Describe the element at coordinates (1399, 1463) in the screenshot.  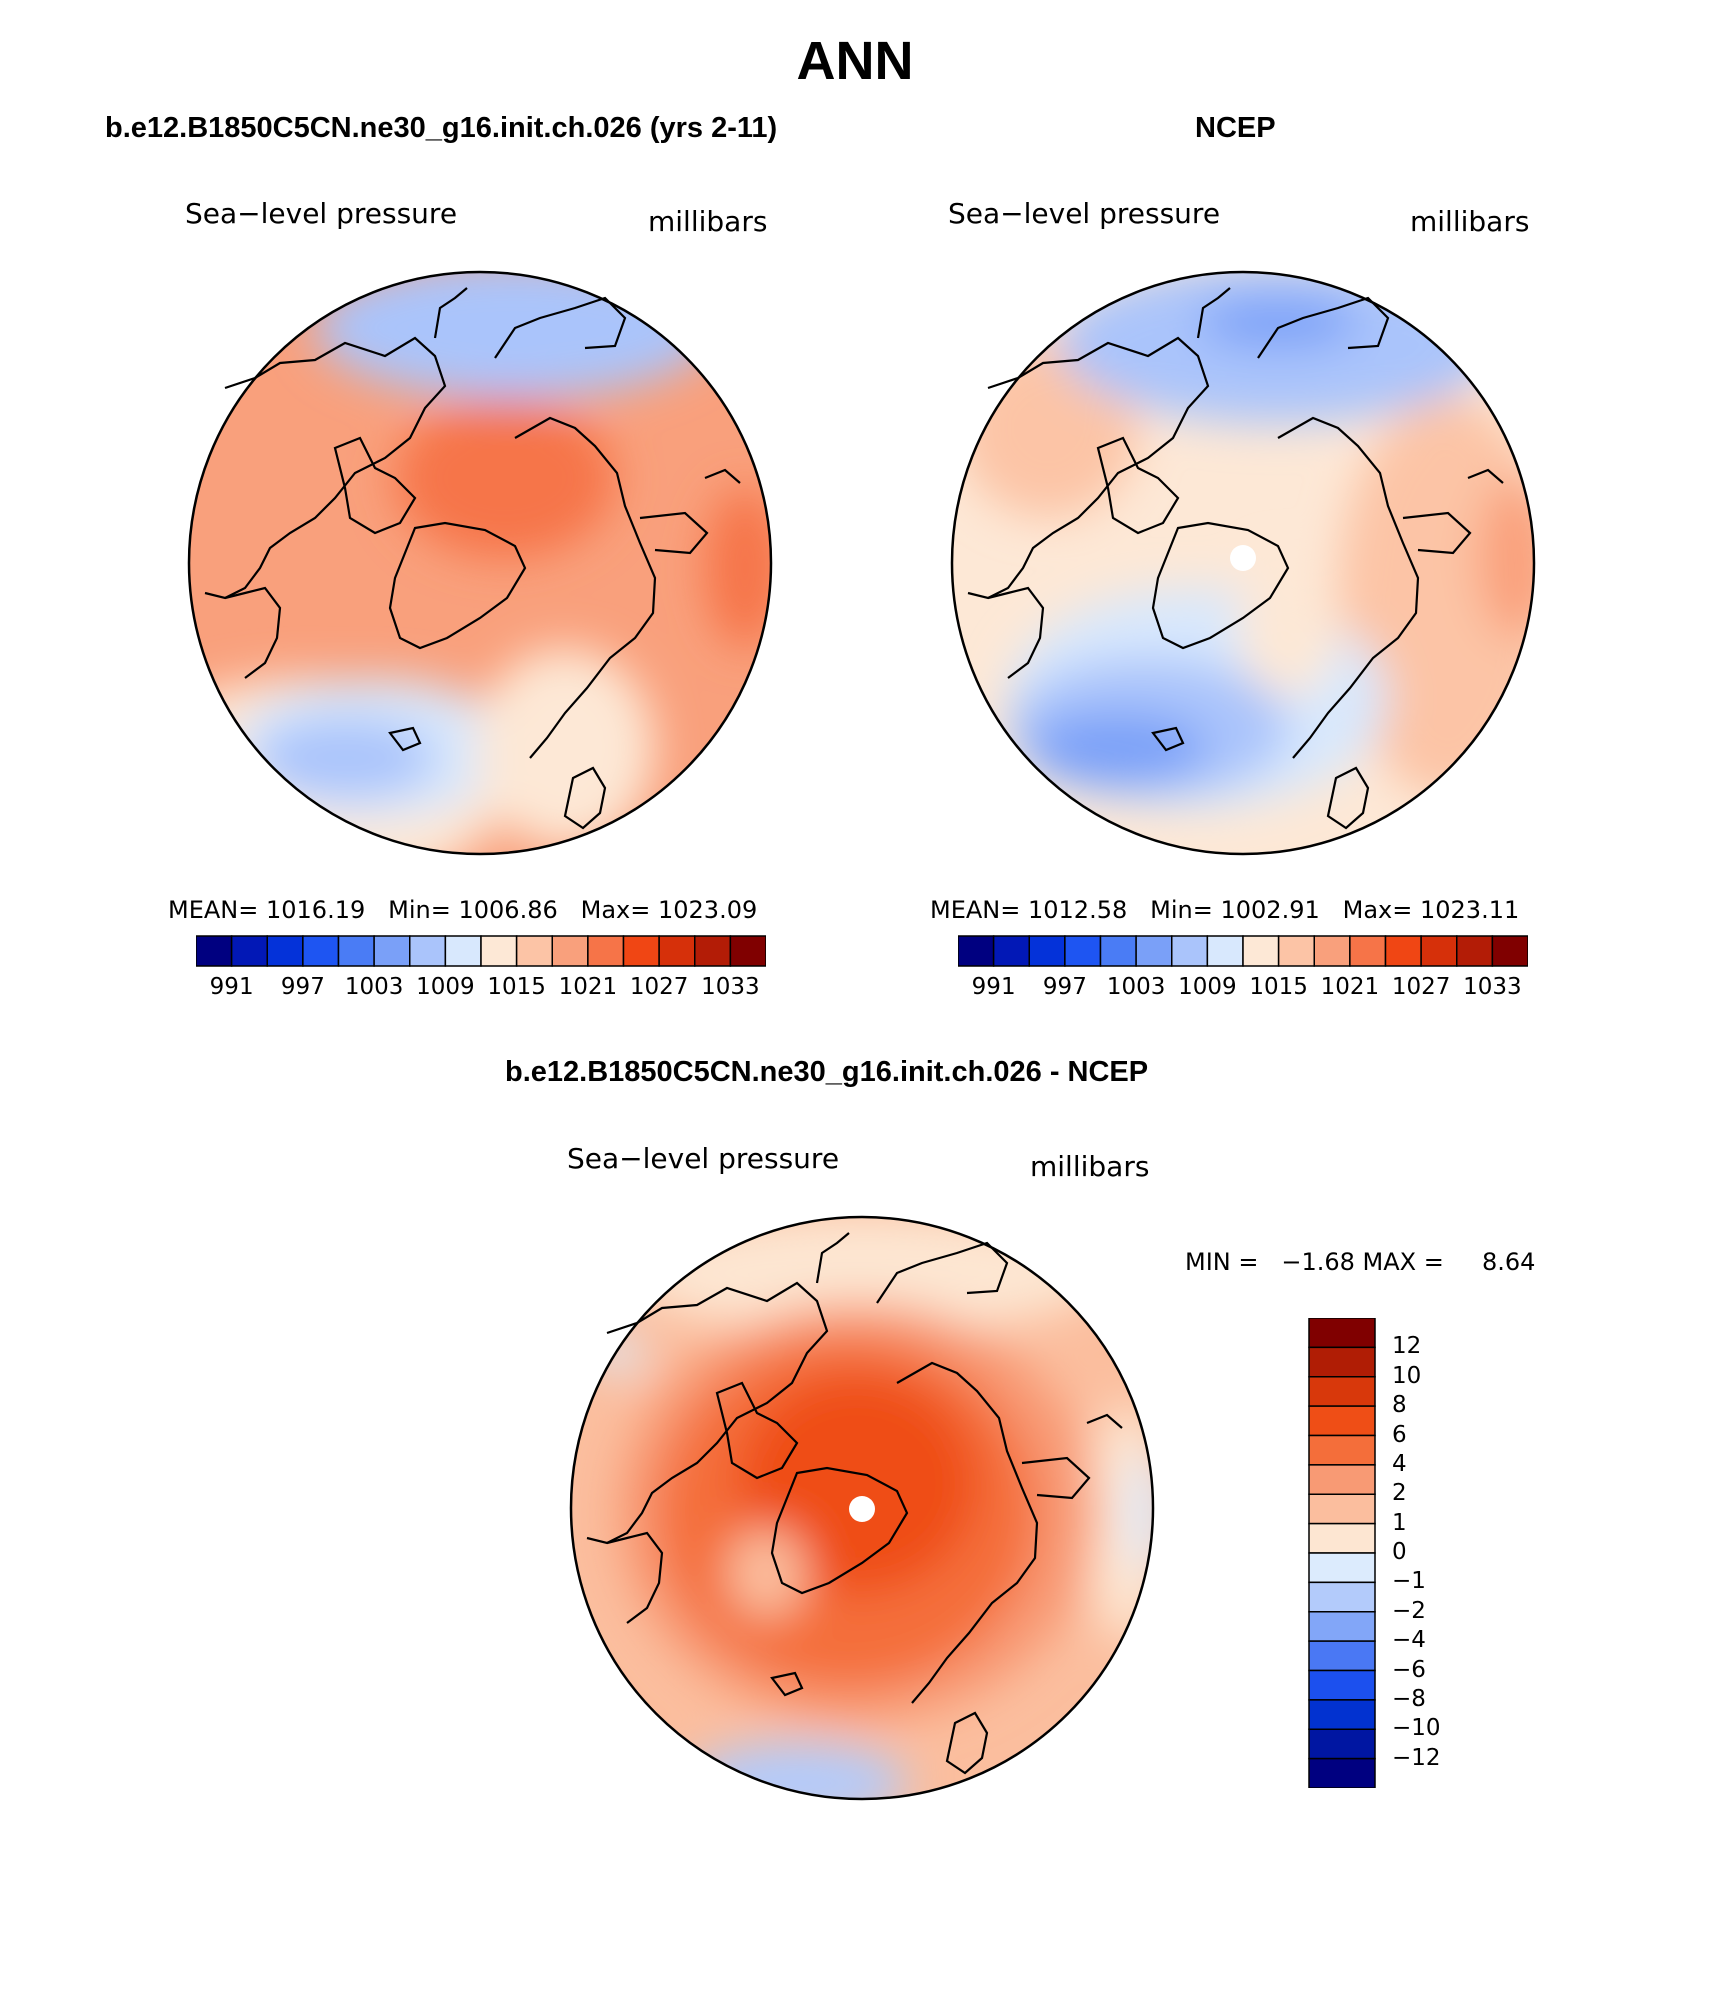
I see `panel3-colorbar-tick-4: 4` at that location.